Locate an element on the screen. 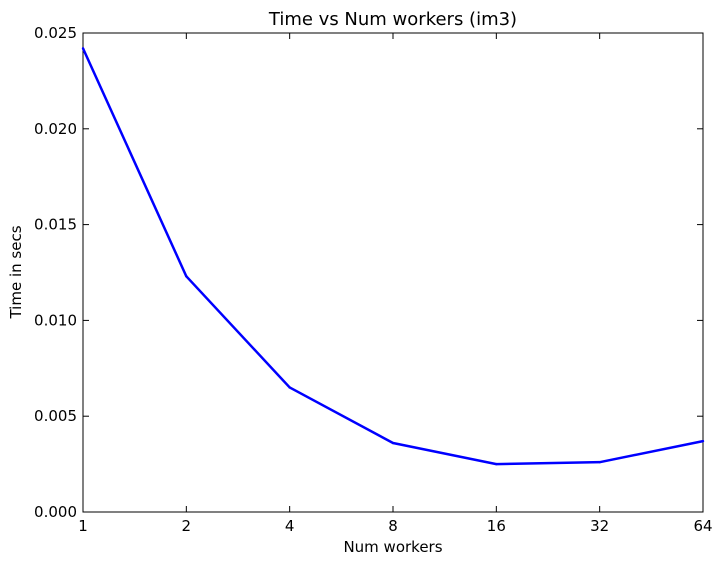 The image size is (722, 564). x-tick-label: 4 is located at coordinates (290, 526).